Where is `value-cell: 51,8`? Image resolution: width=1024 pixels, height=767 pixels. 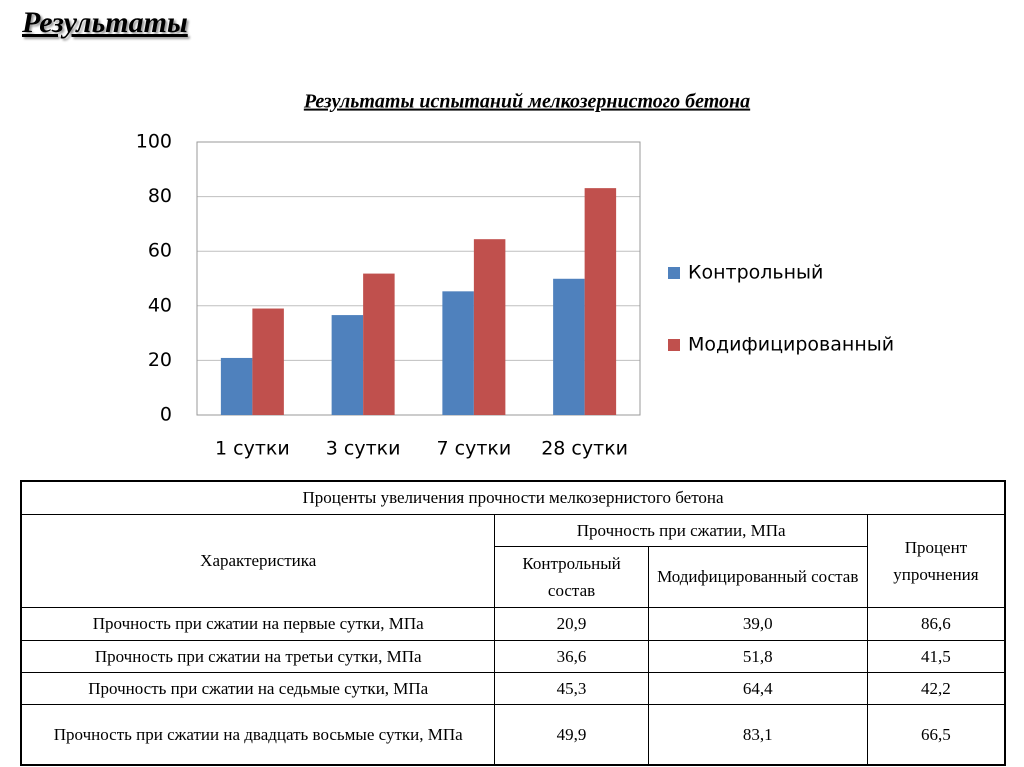 value-cell: 51,8 is located at coordinates (757, 656).